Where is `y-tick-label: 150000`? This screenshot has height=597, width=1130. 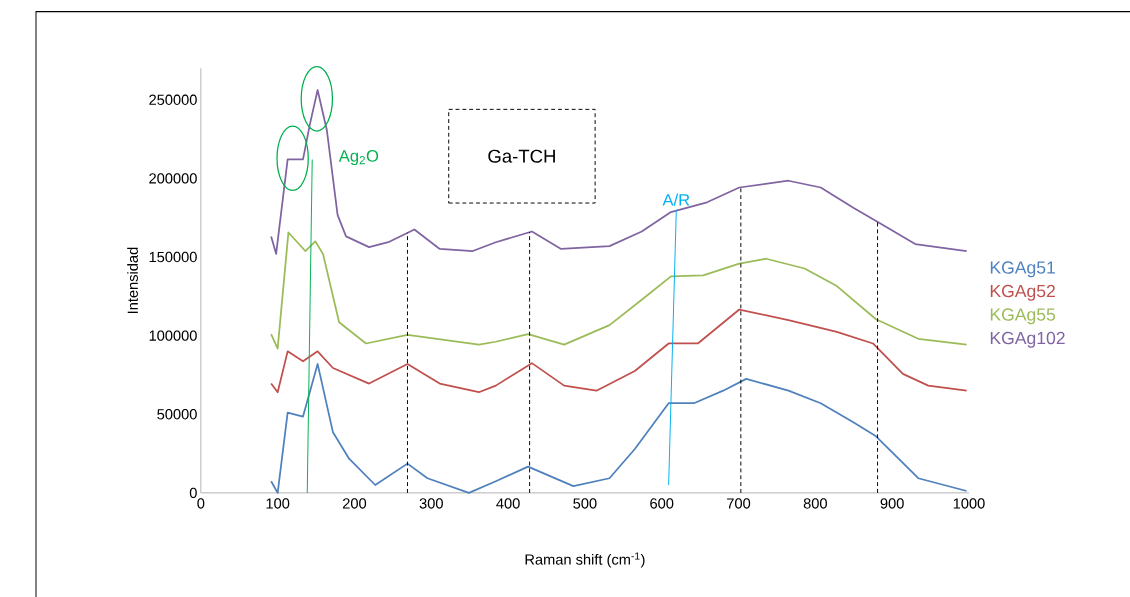
y-tick-label: 150000 is located at coordinates (173, 257).